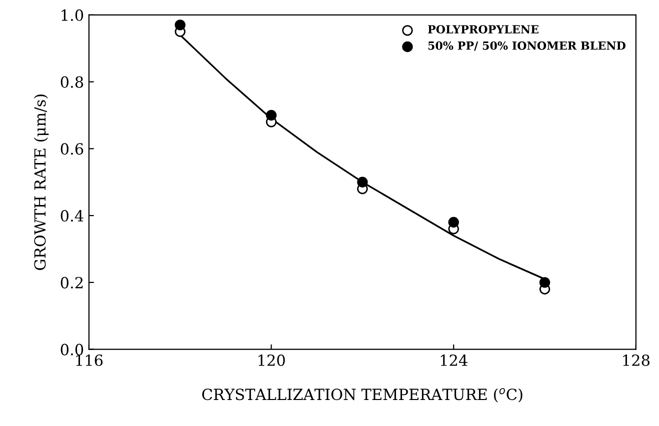 This screenshot has width=659, height=426. Describe the element at coordinates (483, 29) in the screenshot. I see `legend-label: POLYPROPYLENE` at that location.